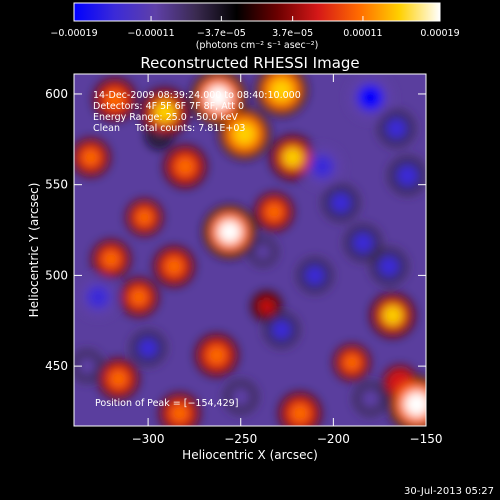 This screenshot has width=500, height=500. I want to click on x-tick-label: −150, so click(426, 439).